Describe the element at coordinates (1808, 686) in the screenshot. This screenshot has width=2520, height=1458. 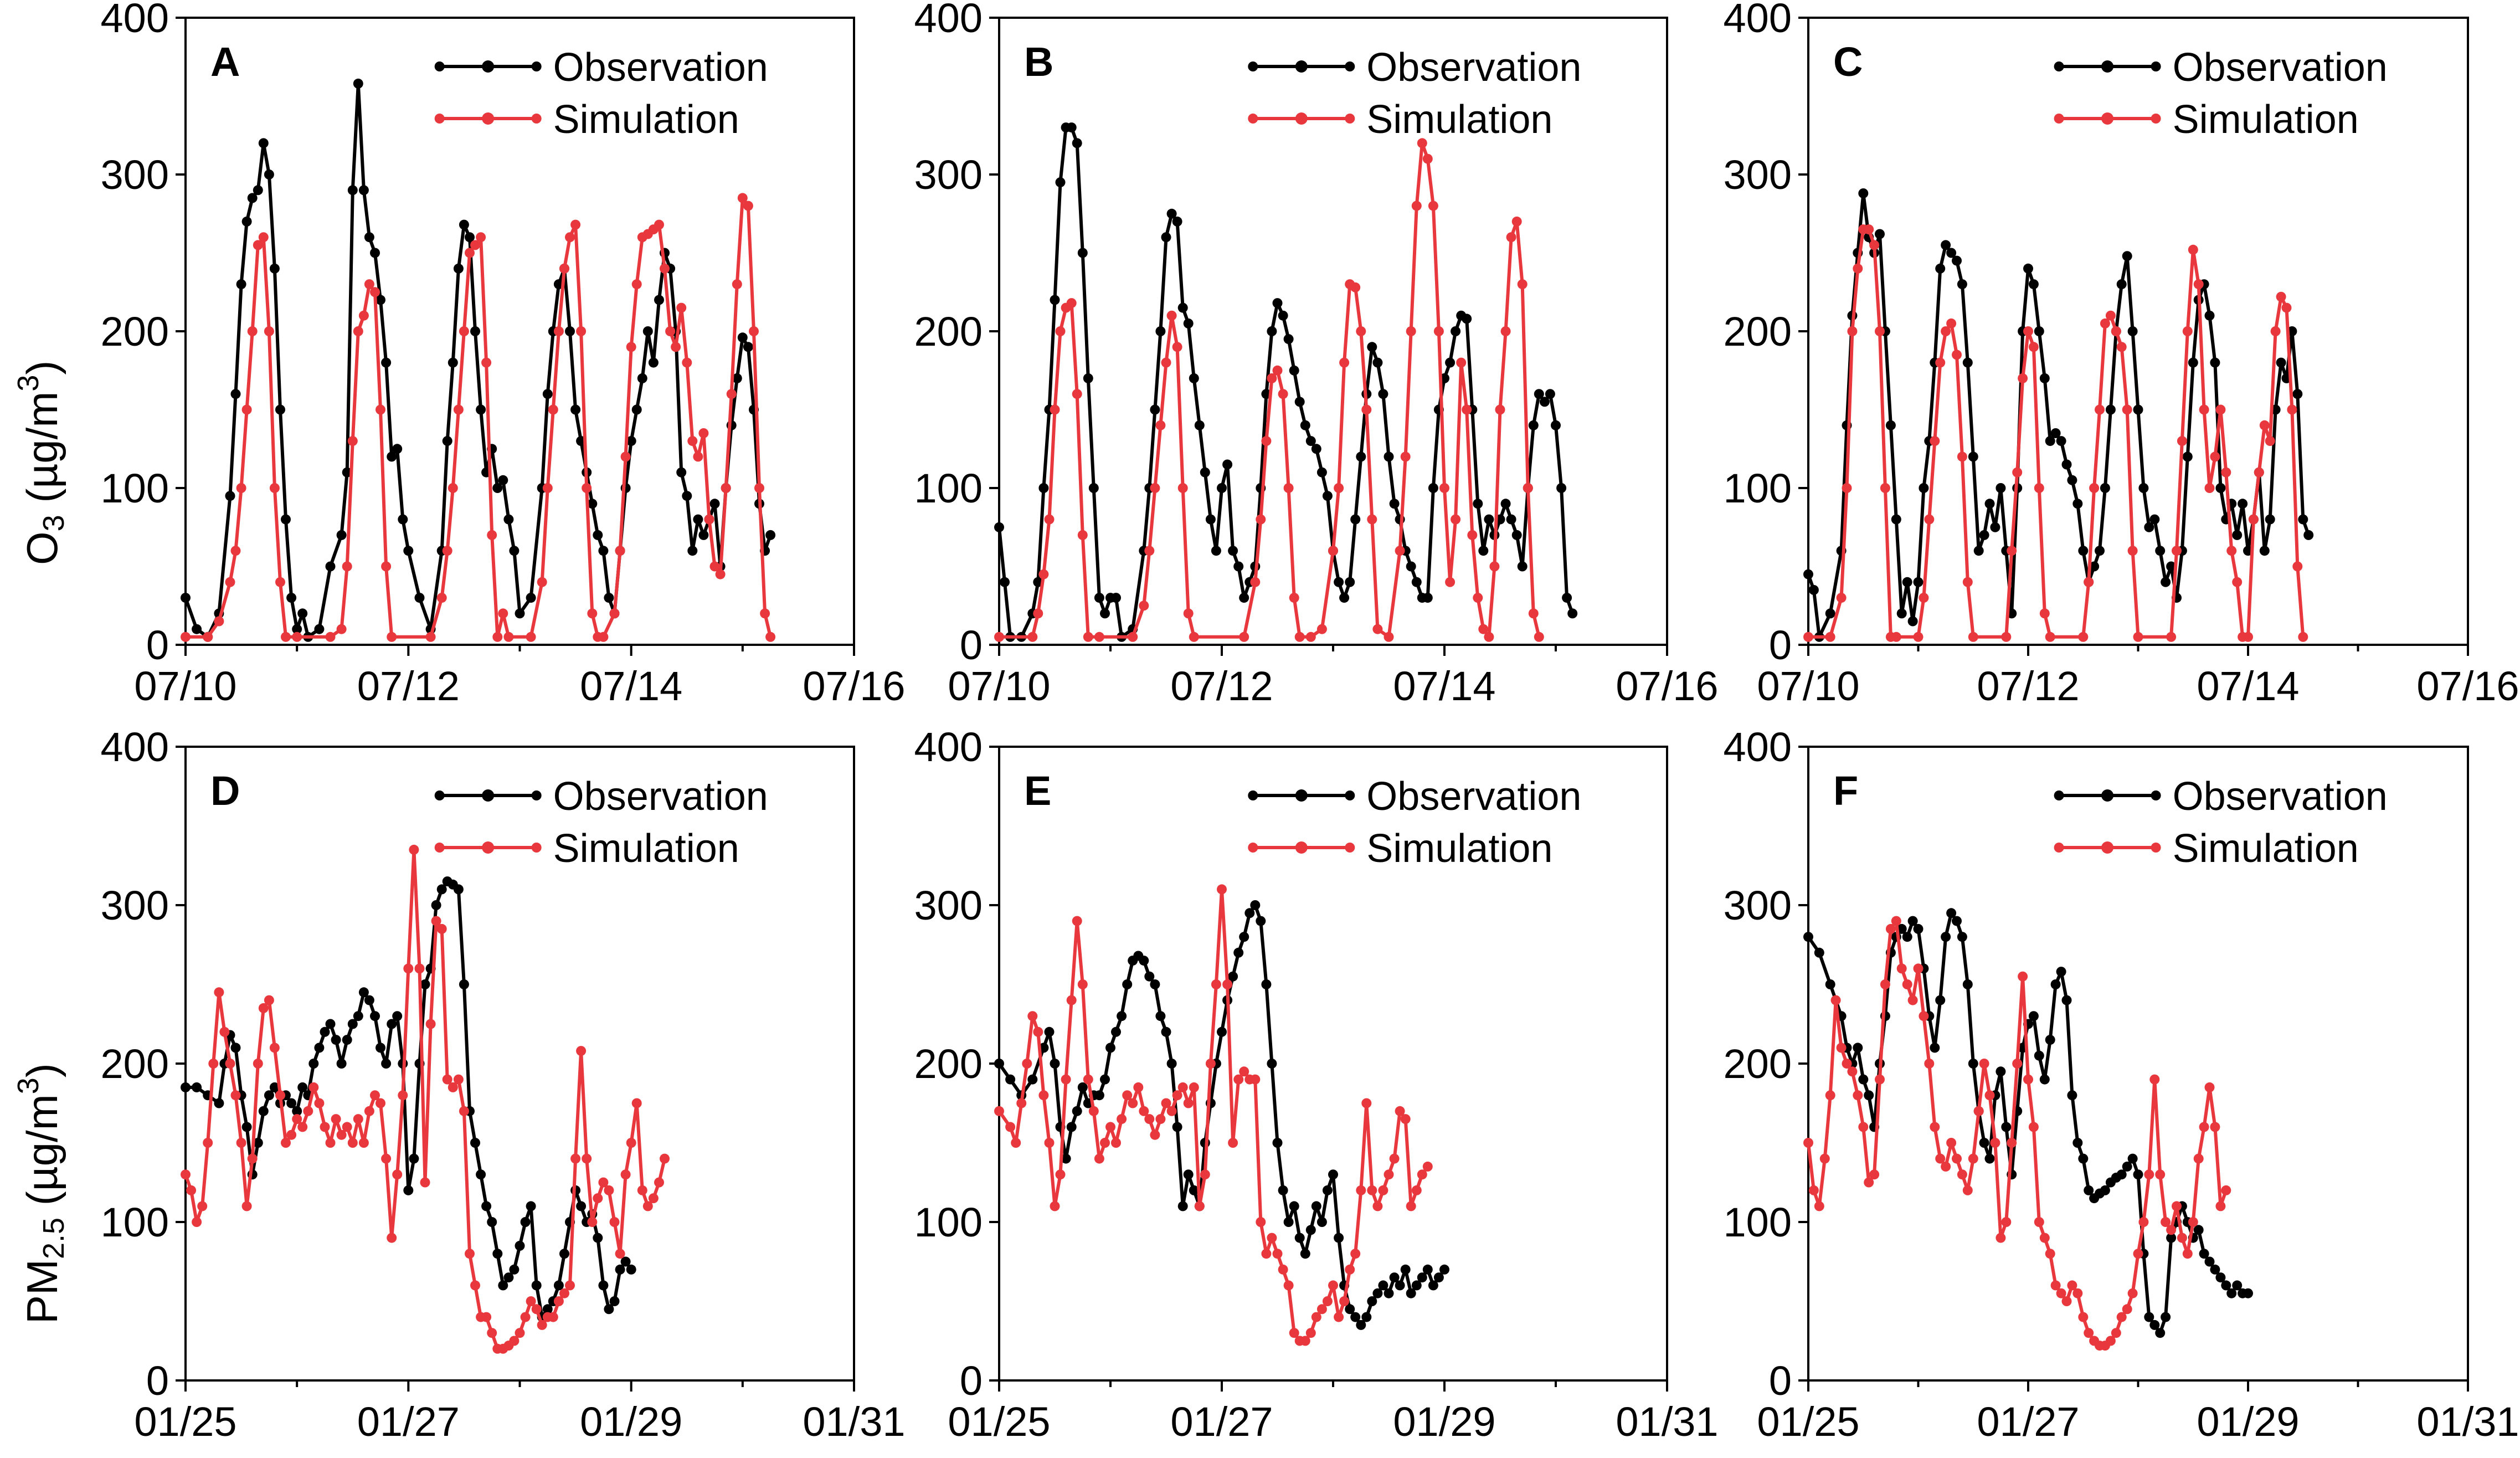
I see `x-tick-label: 07/10` at that location.